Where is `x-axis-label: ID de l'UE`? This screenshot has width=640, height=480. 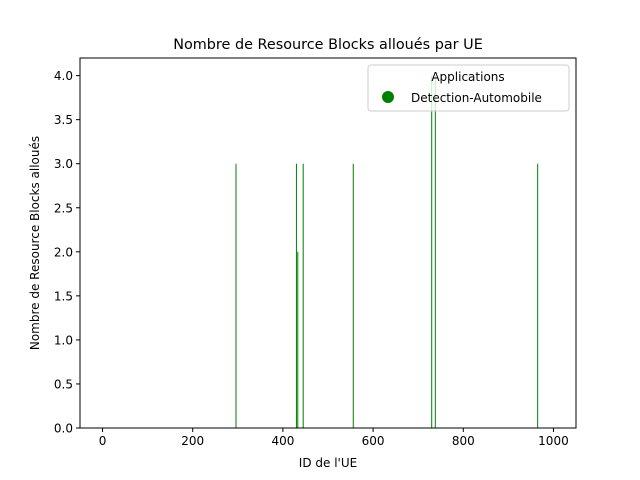
x-axis-label: ID de l'UE is located at coordinates (328, 463).